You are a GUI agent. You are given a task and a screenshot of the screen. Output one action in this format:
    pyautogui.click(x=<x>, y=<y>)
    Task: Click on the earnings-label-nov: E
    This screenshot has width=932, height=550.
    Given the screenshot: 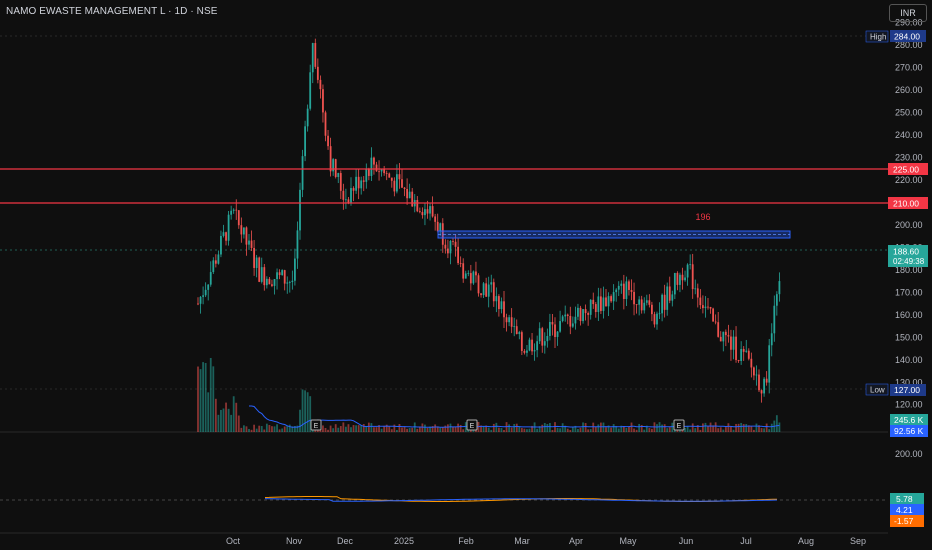 What is the action you would take?
    pyautogui.click(x=316, y=426)
    